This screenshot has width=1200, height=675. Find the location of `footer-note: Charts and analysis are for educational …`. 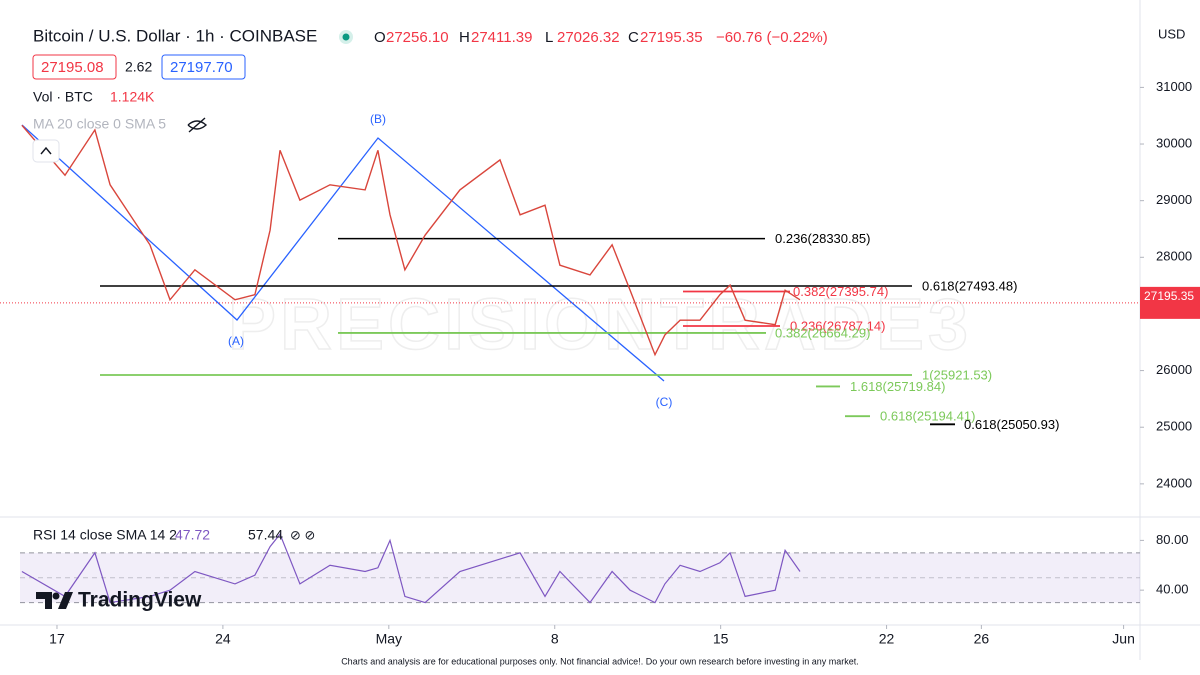

footer-note: Charts and analysis are for educational … is located at coordinates (600, 661).